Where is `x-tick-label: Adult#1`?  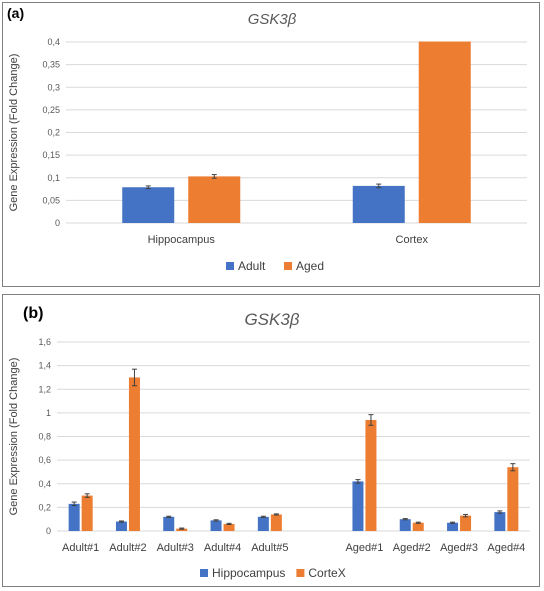 x-tick-label: Adult#1 is located at coordinates (80, 548).